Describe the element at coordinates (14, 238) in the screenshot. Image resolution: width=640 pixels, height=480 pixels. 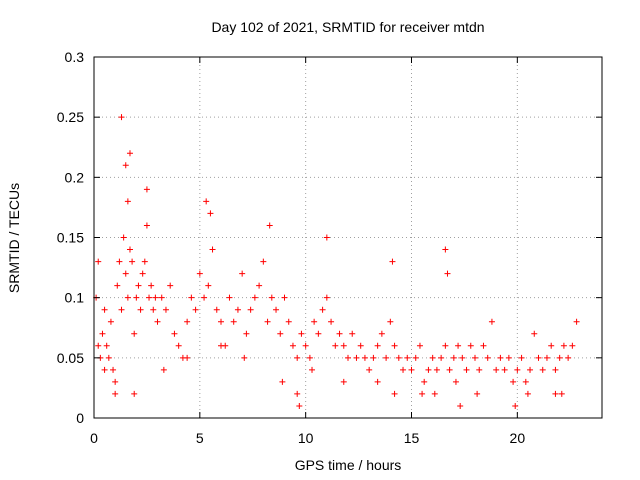
I see `y-axis-label: SRMTID / TECUs` at that location.